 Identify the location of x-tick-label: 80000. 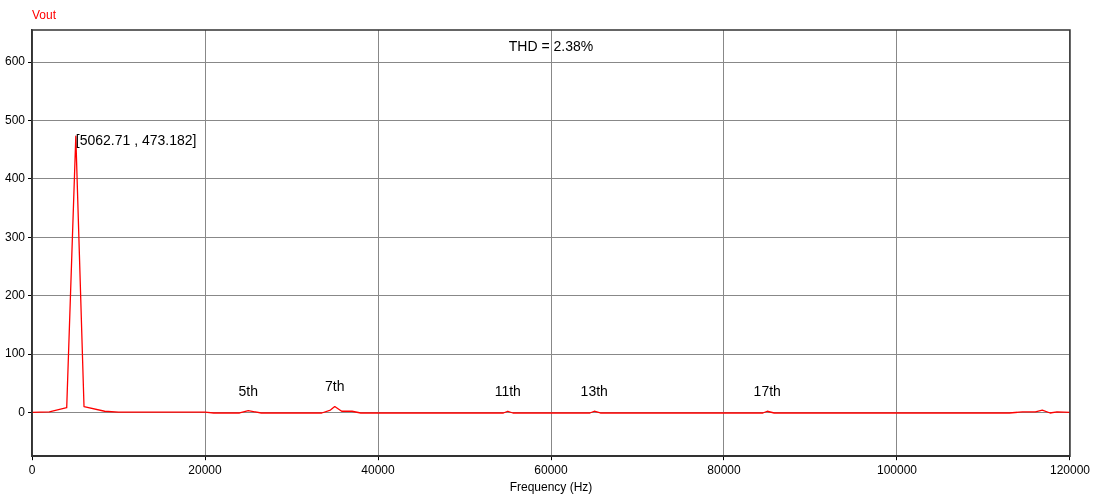
(724, 469).